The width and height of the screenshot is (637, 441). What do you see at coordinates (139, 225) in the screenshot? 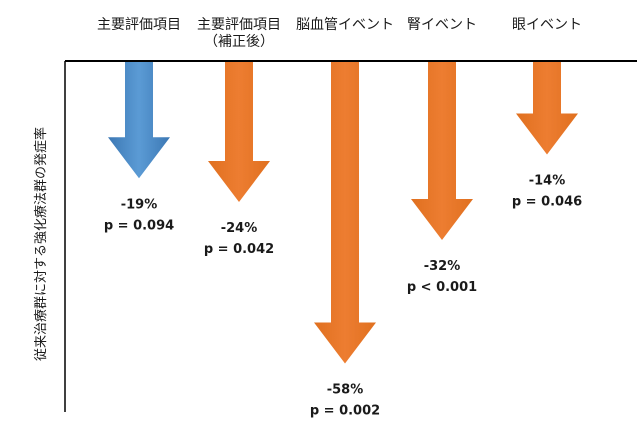
I see `p-value-label-1: p = 0.094` at bounding box center [139, 225].